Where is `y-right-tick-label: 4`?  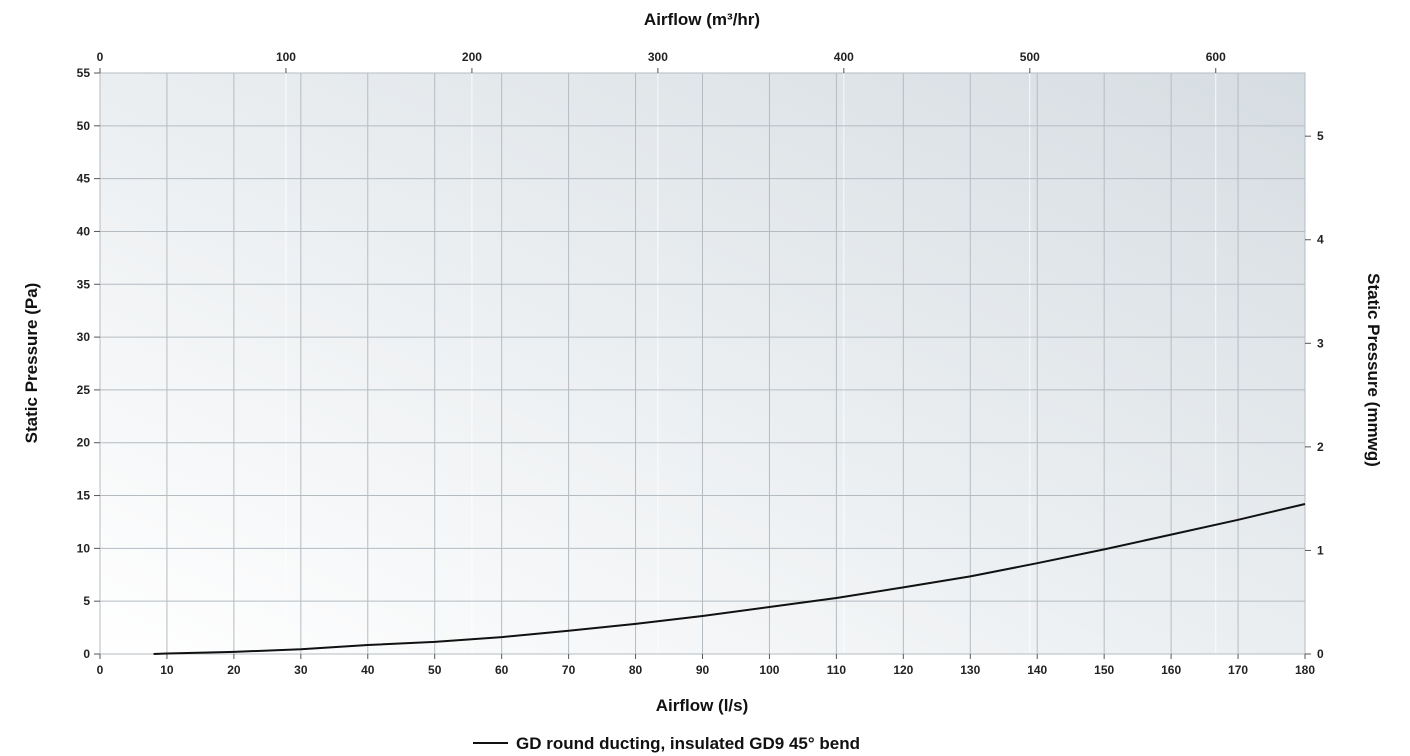
y-right-tick-label: 4 is located at coordinates (1320, 240).